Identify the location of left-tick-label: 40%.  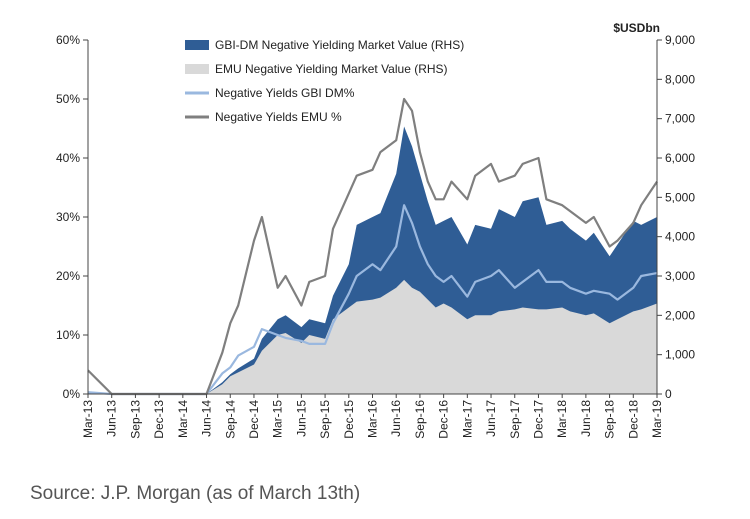
(68, 158).